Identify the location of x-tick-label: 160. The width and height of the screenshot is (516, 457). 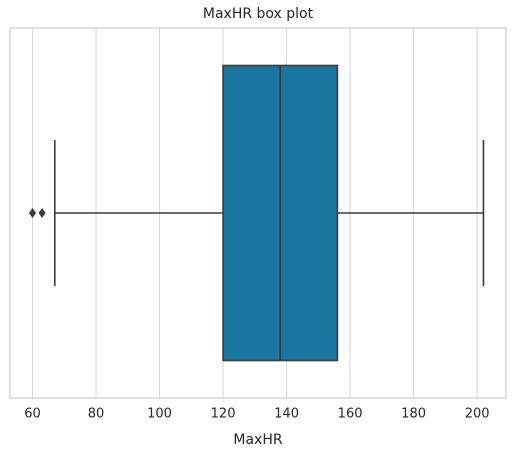
(350, 414).